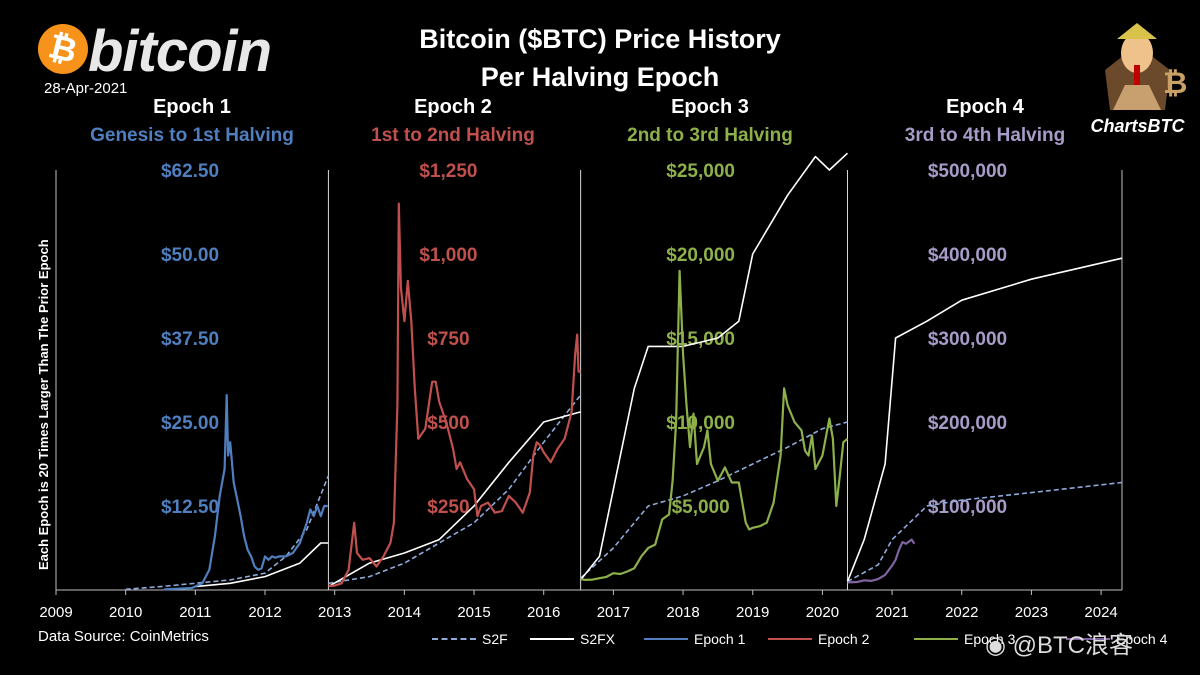  What do you see at coordinates (86, 88) in the screenshot?
I see `chart-date: 28-Apr-2021` at bounding box center [86, 88].